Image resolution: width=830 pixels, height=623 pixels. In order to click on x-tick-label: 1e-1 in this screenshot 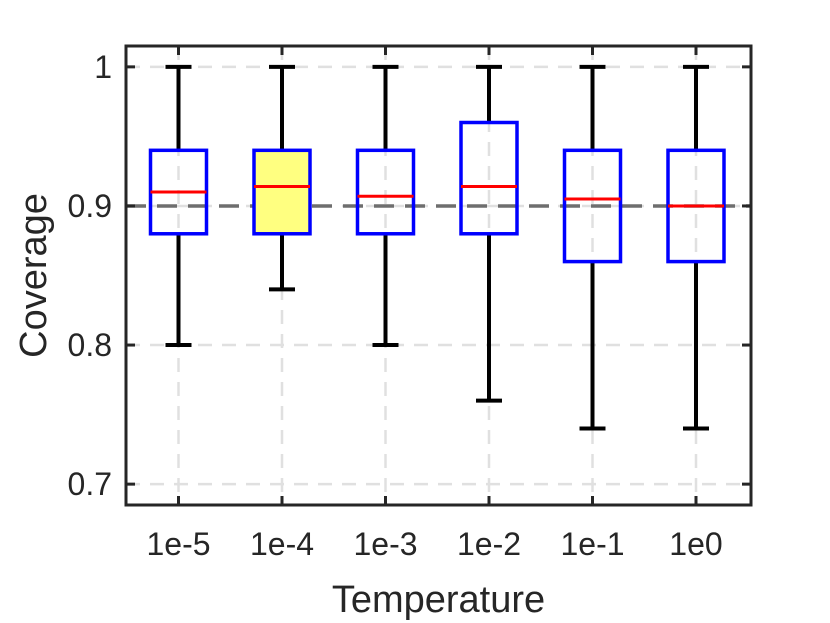, I will do `click(592, 544)`.